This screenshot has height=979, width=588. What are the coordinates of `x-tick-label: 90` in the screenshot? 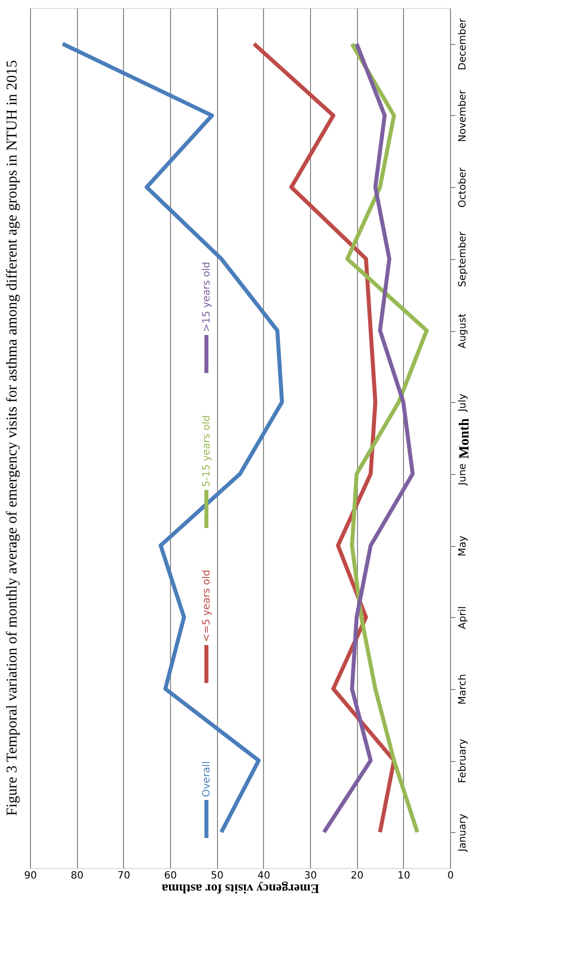 It's located at (30, 876).